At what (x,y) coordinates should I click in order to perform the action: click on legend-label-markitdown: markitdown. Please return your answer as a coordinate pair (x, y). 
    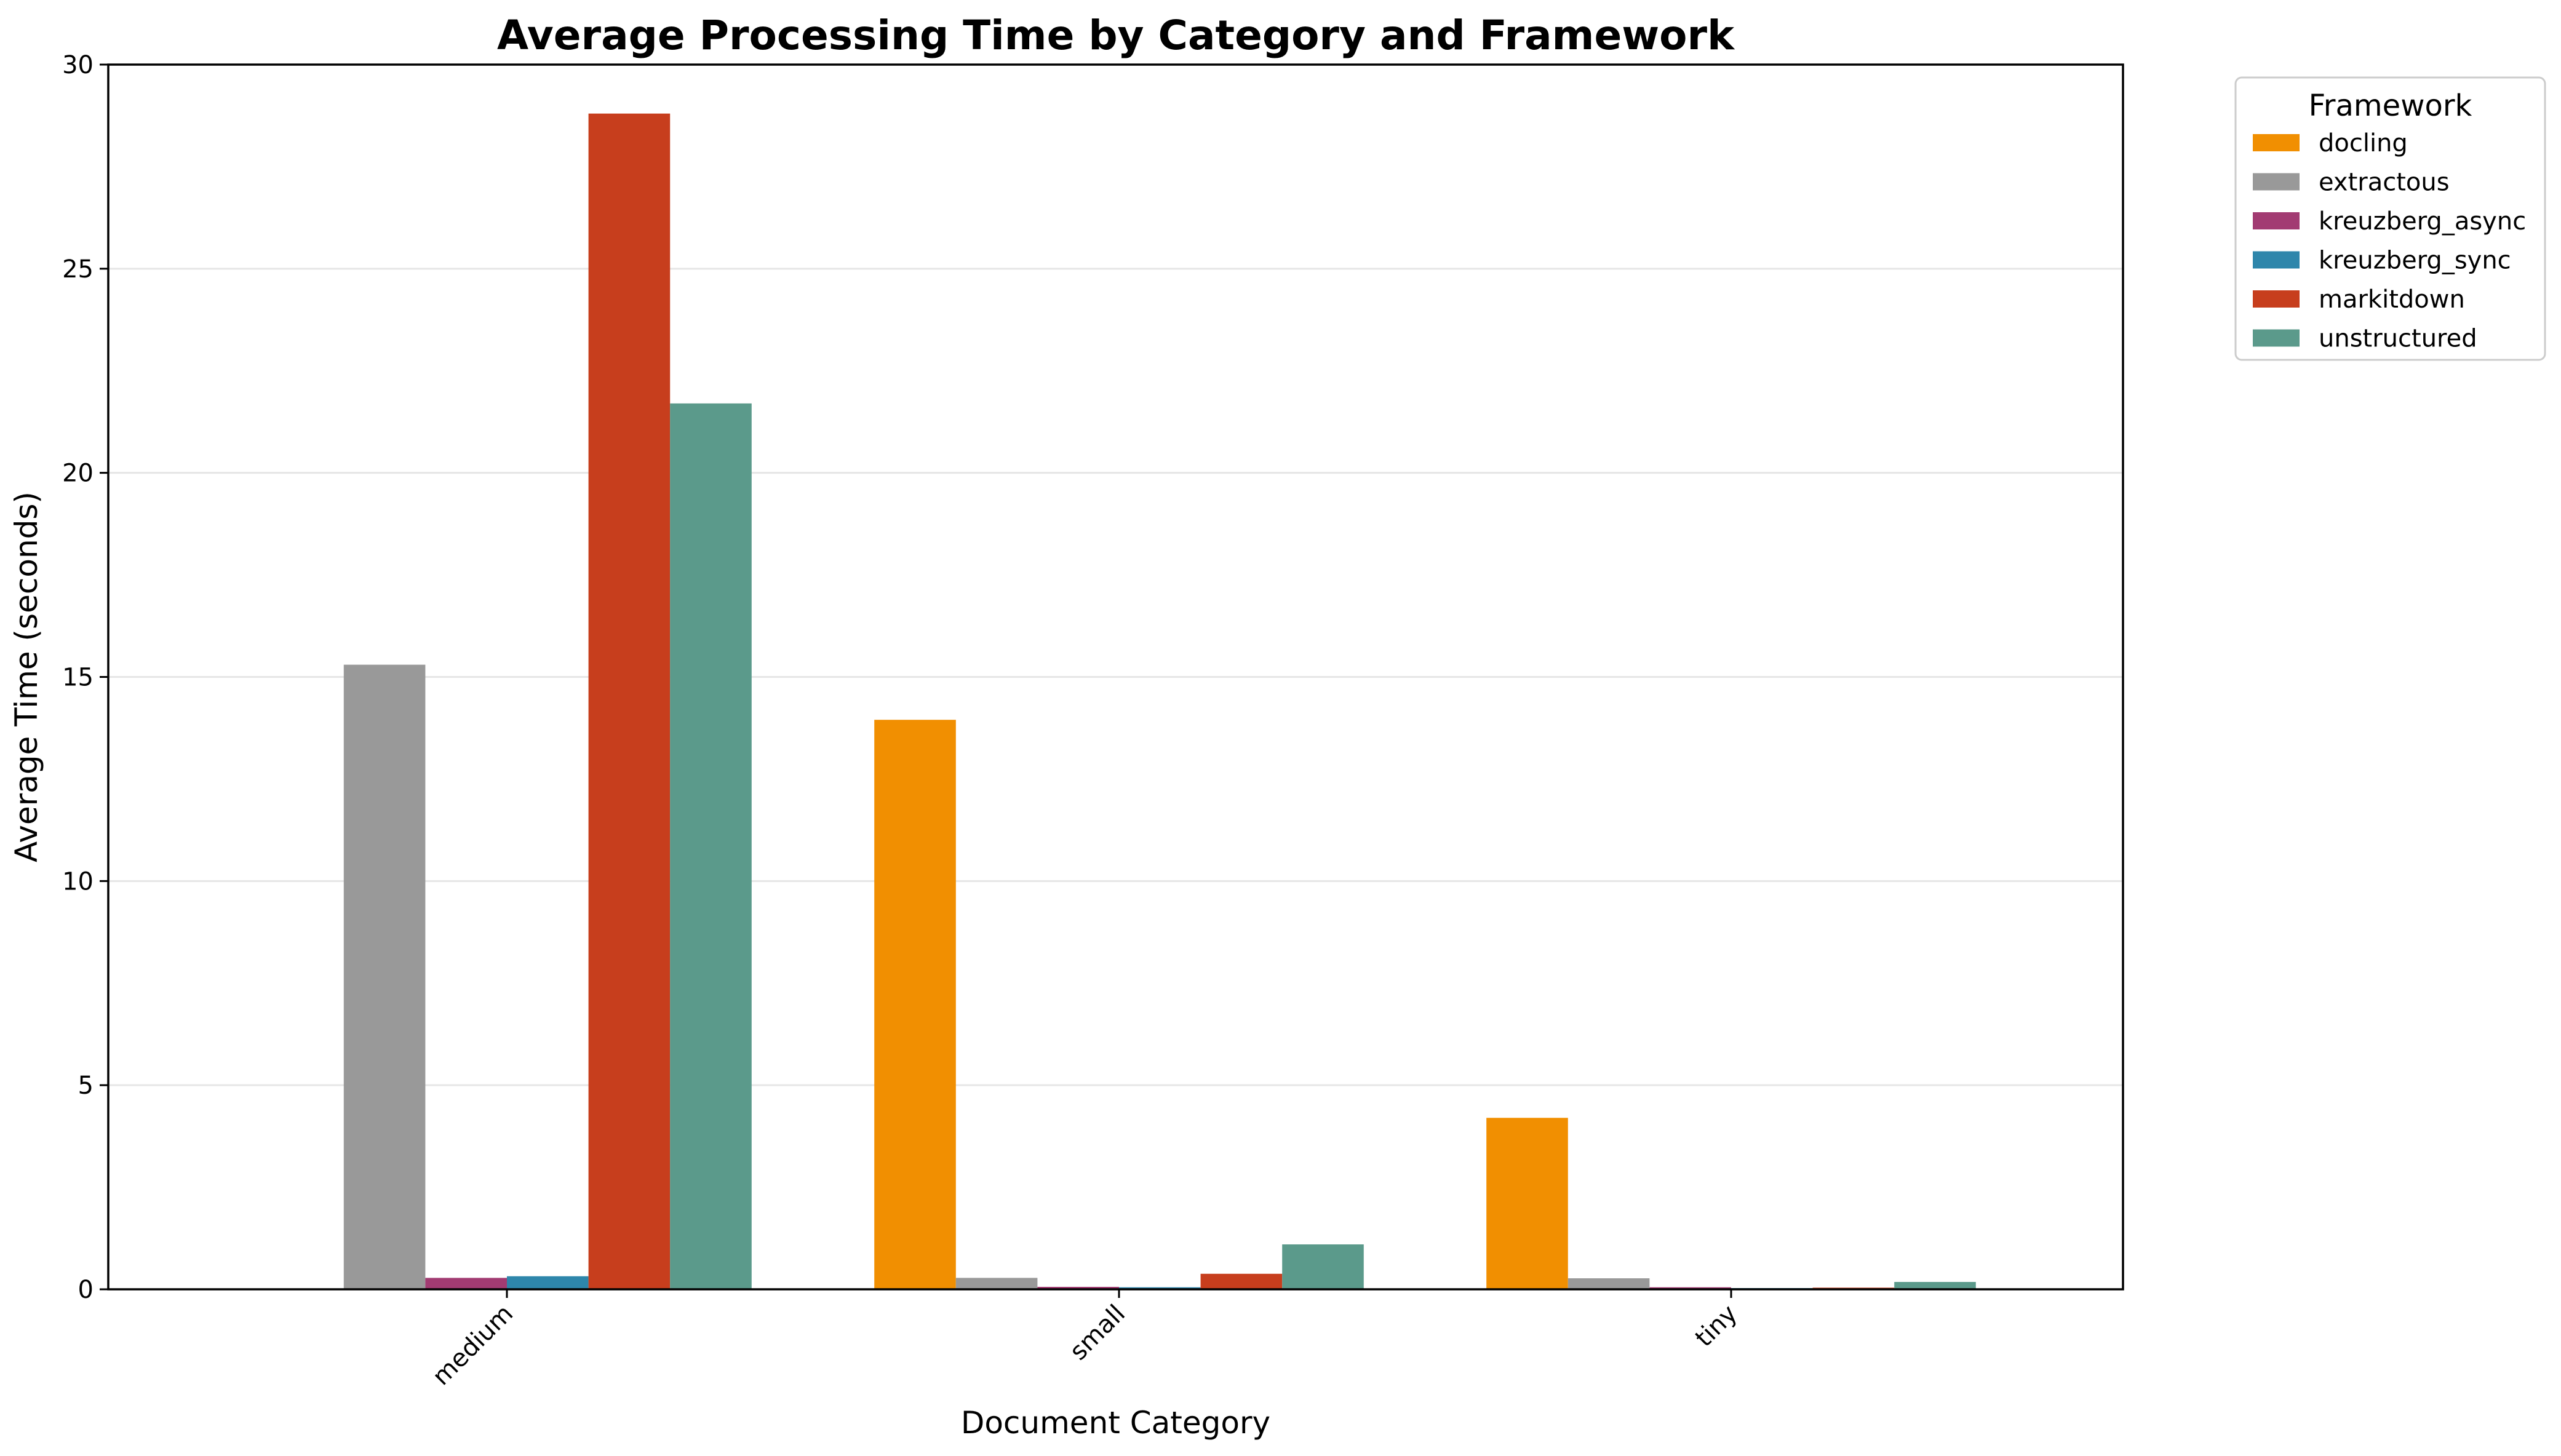
    Looking at the image, I should click on (2392, 300).